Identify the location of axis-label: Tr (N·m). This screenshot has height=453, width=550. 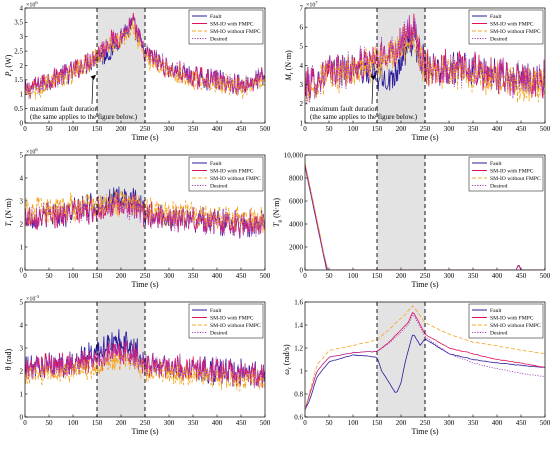
(9, 212).